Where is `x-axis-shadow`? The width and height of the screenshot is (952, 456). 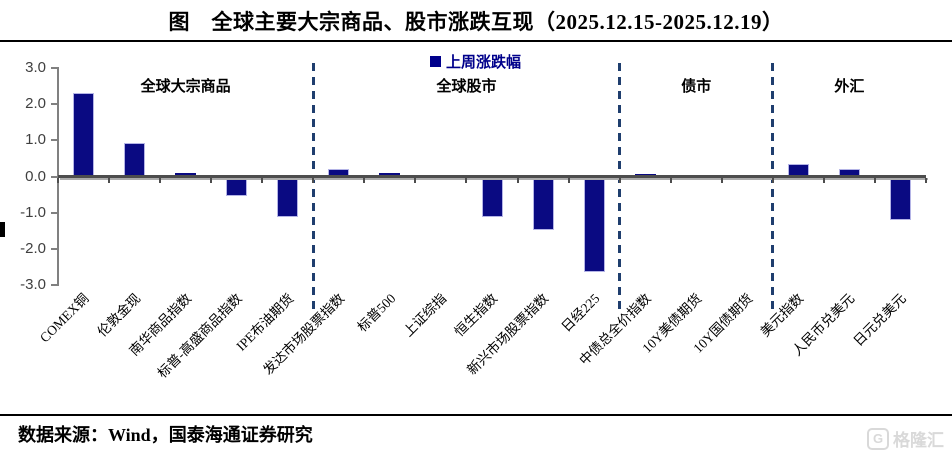 x-axis-shadow is located at coordinates (494, 178).